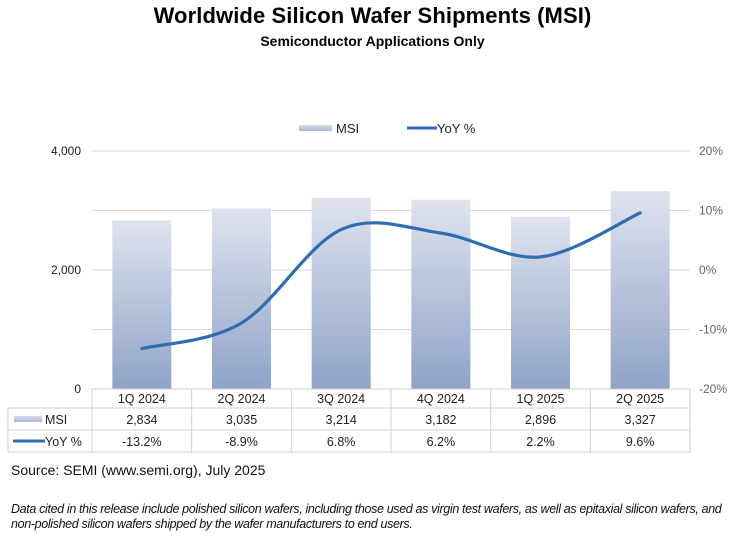 Image resolution: width=745 pixels, height=538 pixels. Describe the element at coordinates (56, 420) in the screenshot. I see `table-row-header-msi: MSI` at that location.